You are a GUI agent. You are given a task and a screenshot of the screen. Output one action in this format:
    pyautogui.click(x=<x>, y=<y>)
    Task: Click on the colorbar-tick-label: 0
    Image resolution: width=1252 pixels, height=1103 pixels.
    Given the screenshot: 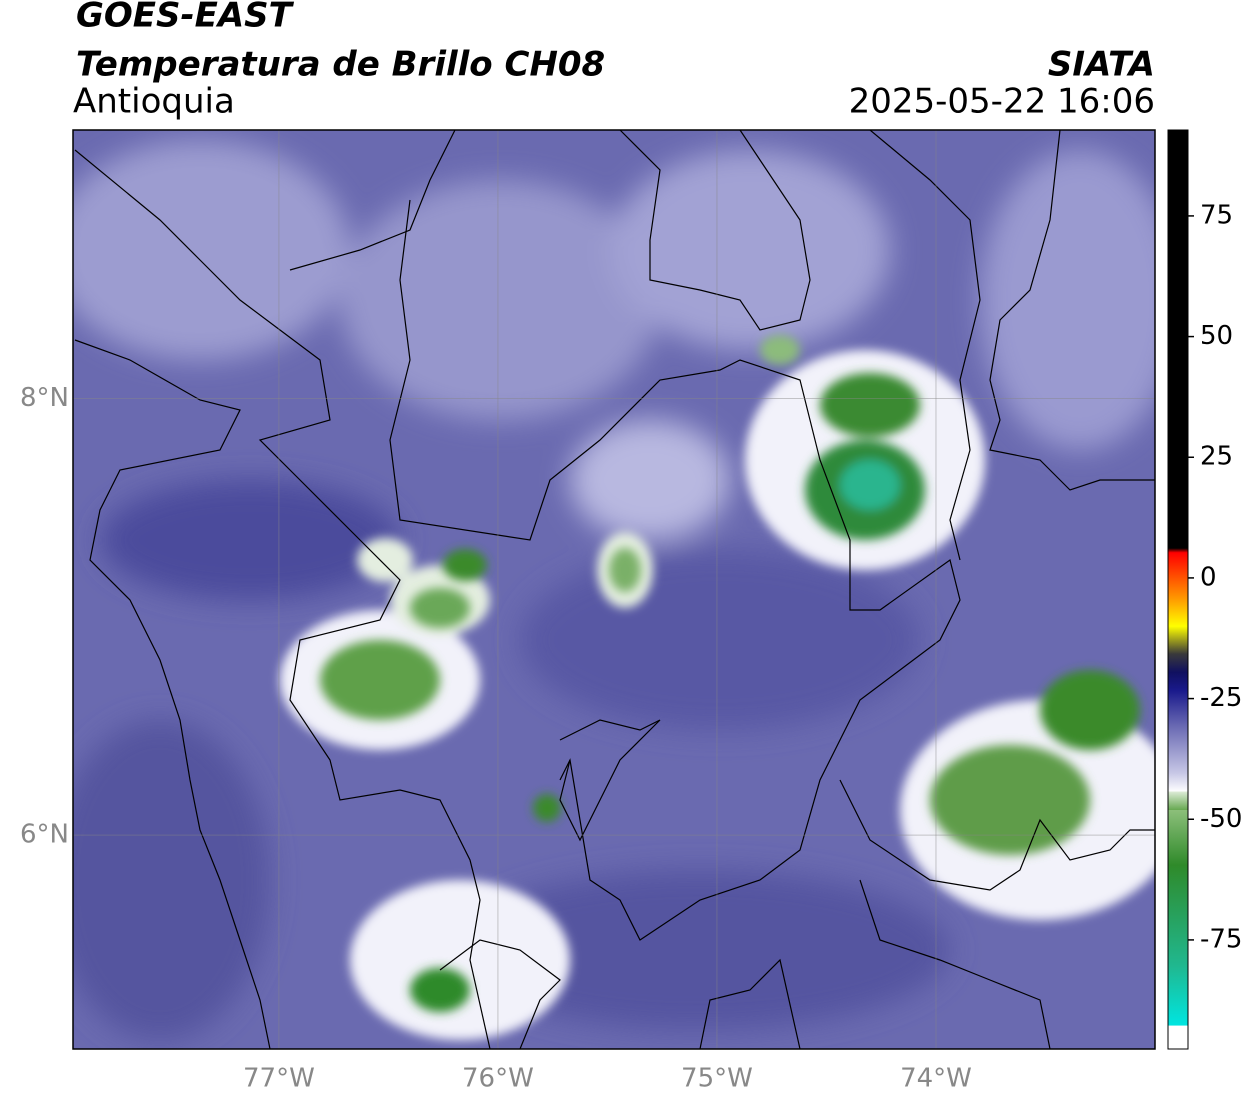 What is the action you would take?
    pyautogui.click(x=1208, y=577)
    